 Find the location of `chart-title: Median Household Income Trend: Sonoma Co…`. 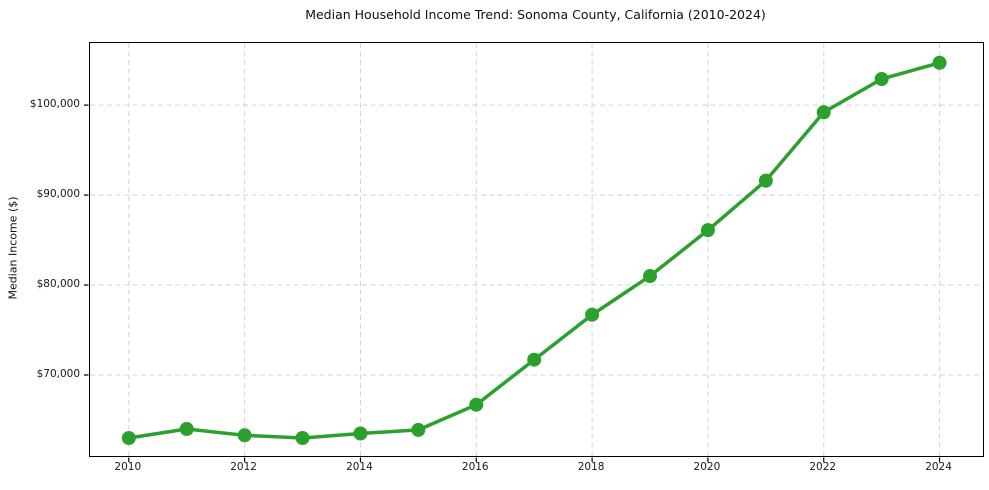

chart-title: Median Household Income Trend: Sonoma Co… is located at coordinates (535, 14).